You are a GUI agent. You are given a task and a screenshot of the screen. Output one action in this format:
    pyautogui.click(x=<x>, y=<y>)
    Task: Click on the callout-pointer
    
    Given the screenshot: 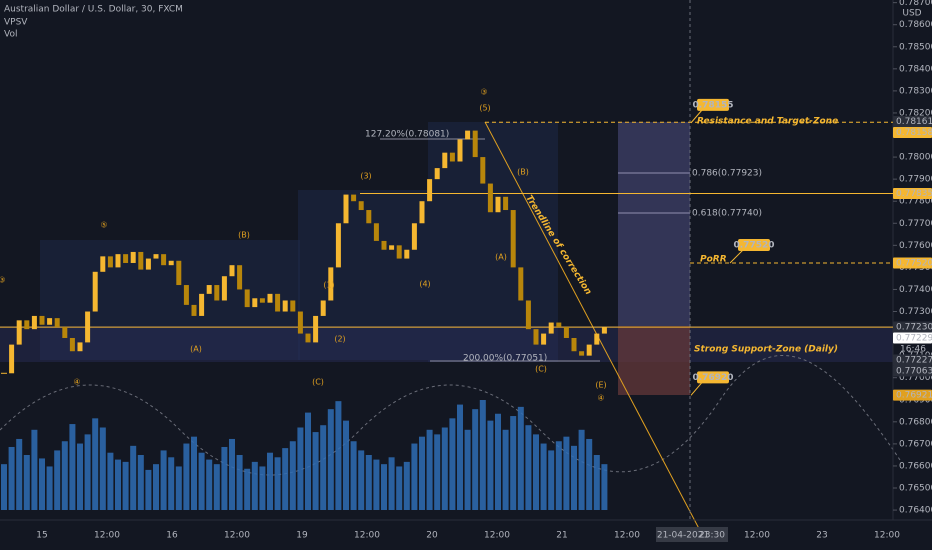 What is the action you would take?
    pyautogui.click(x=737, y=256)
    